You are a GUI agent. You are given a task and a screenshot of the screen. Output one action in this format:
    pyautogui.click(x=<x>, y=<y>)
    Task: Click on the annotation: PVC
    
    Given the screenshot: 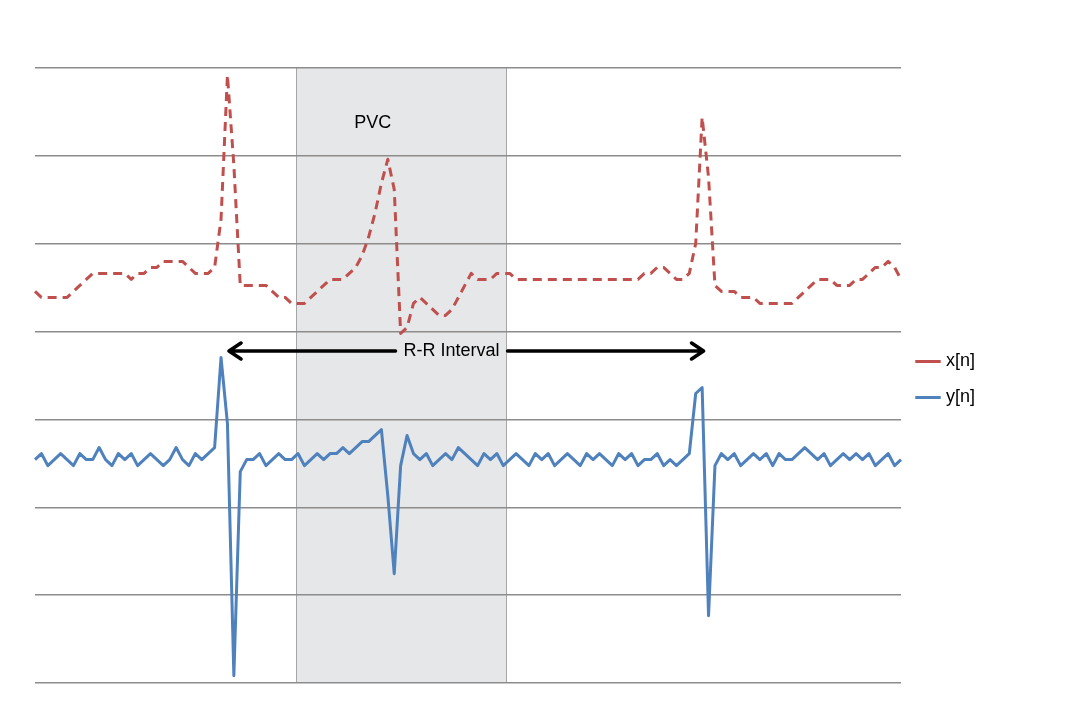 What is the action you would take?
    pyautogui.click(x=373, y=122)
    